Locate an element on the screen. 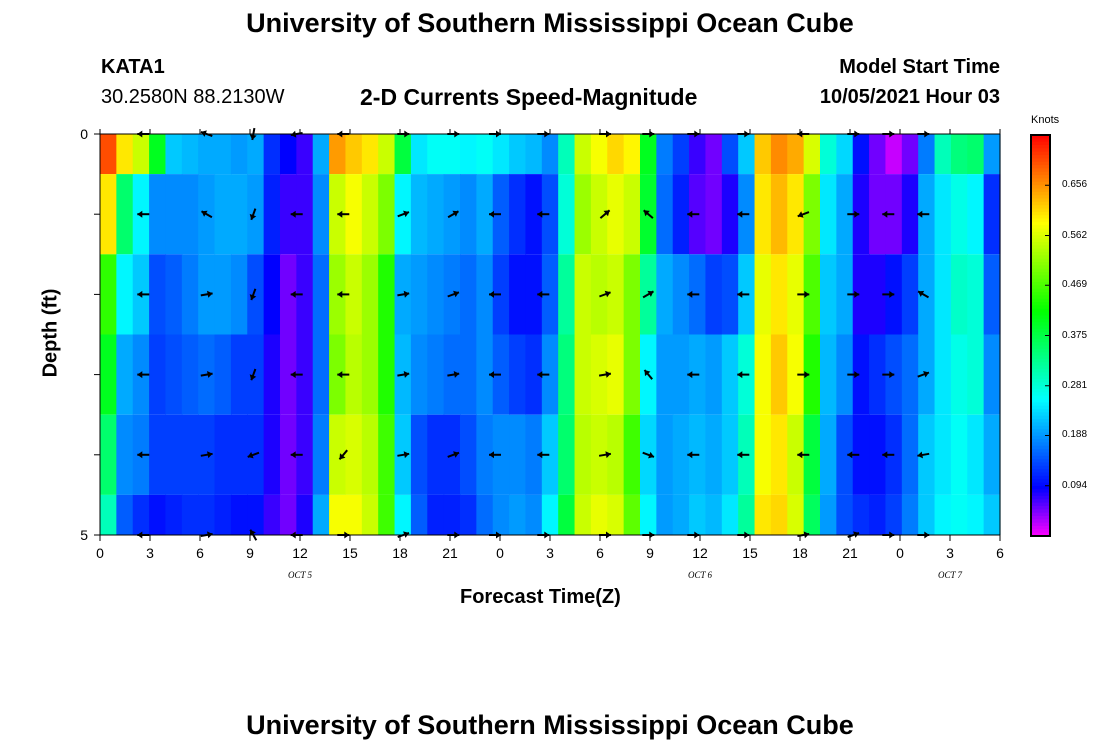 The image size is (1100, 750). x-tick-label: 6 is located at coordinates (1000, 553).